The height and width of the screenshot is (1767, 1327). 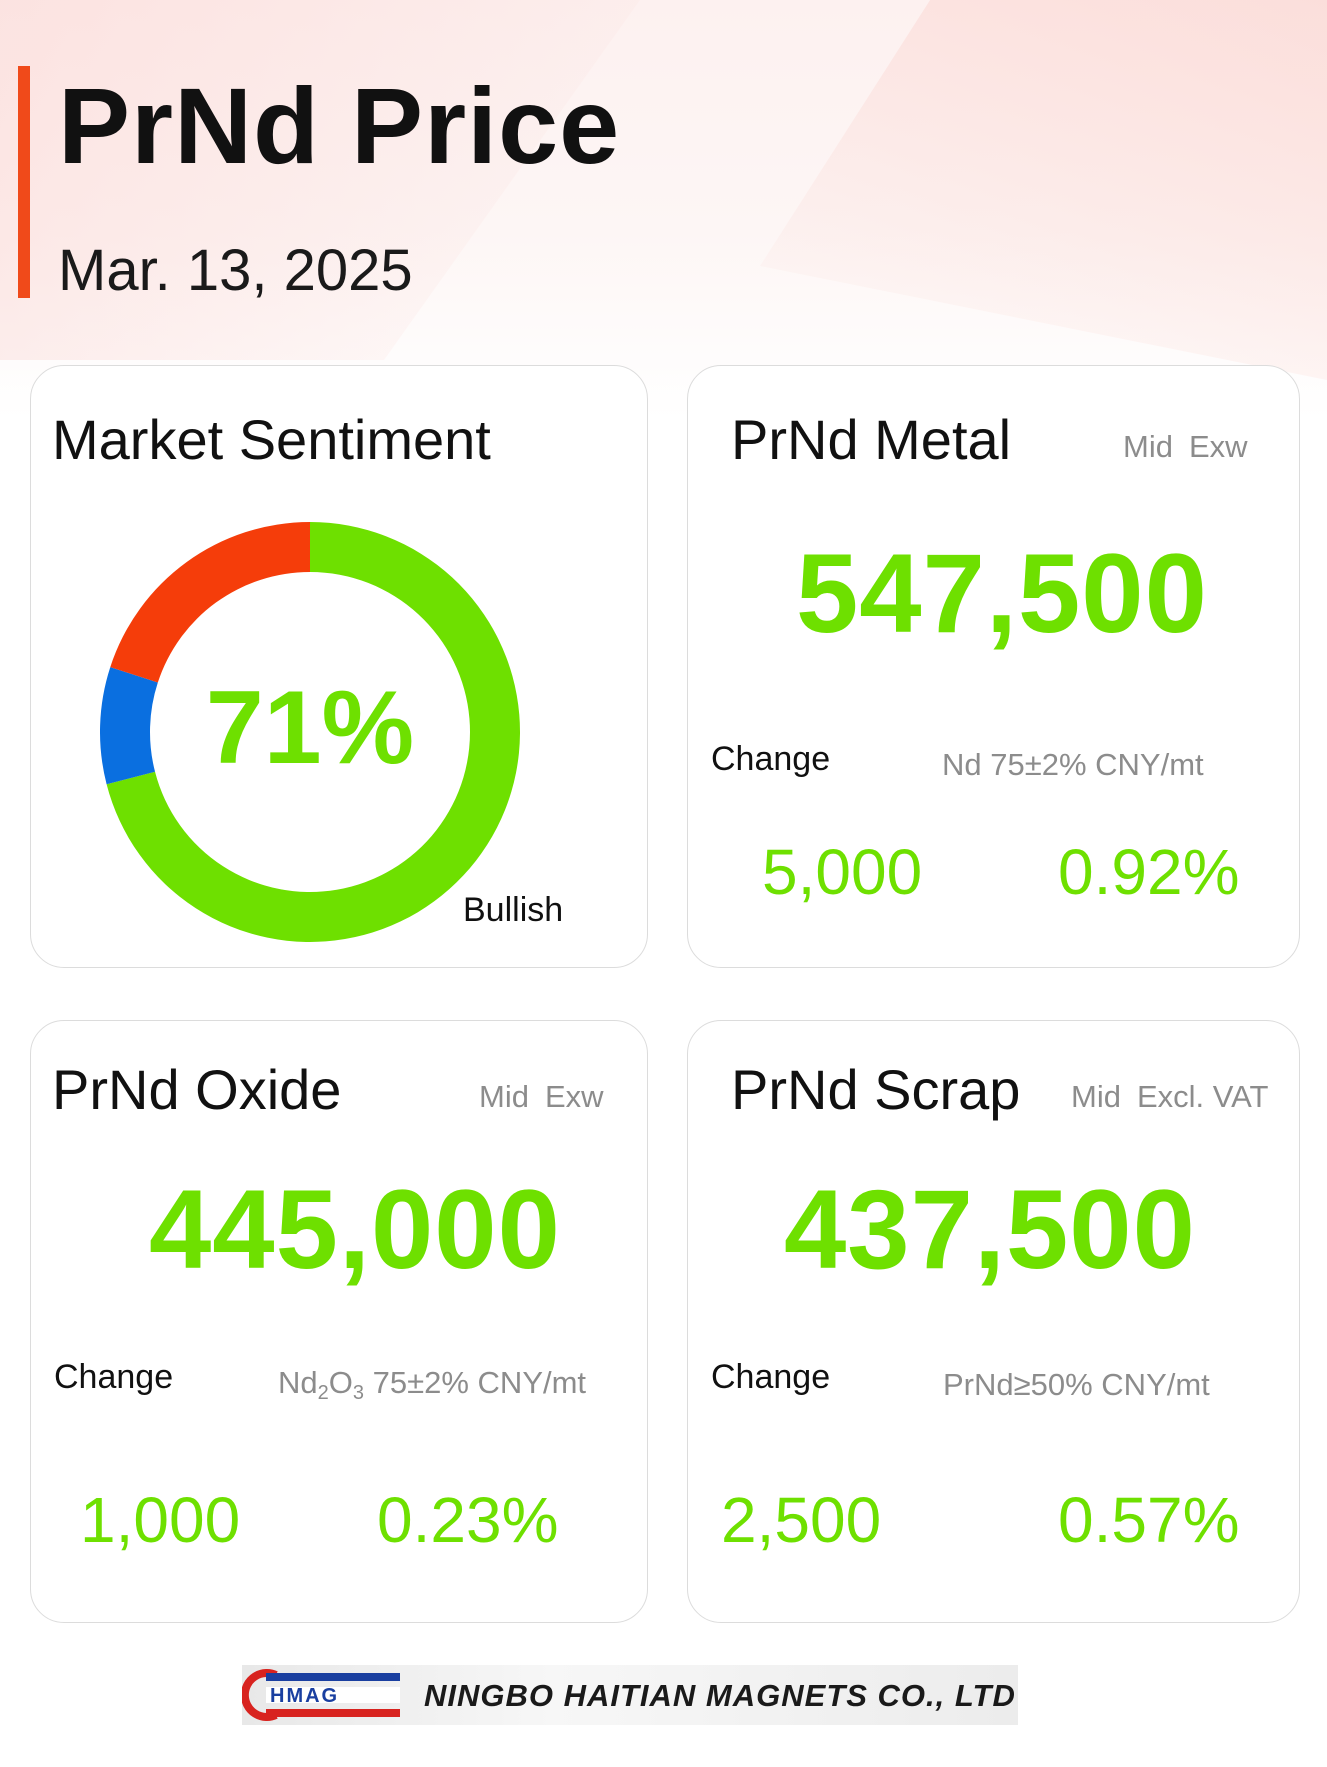 I want to click on oxide-spec: Nd2O3 75±2% CNY/mt, so click(x=432, y=1384).